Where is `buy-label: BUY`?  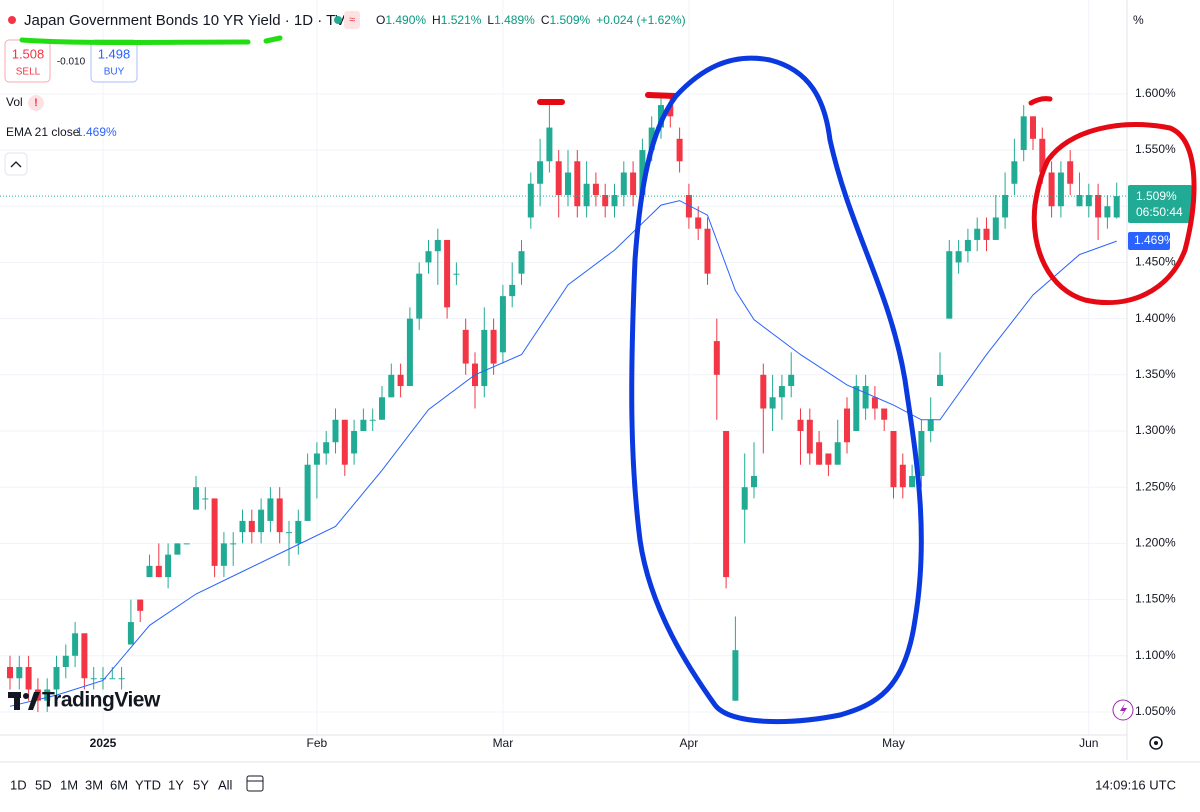 buy-label: BUY is located at coordinates (114, 72).